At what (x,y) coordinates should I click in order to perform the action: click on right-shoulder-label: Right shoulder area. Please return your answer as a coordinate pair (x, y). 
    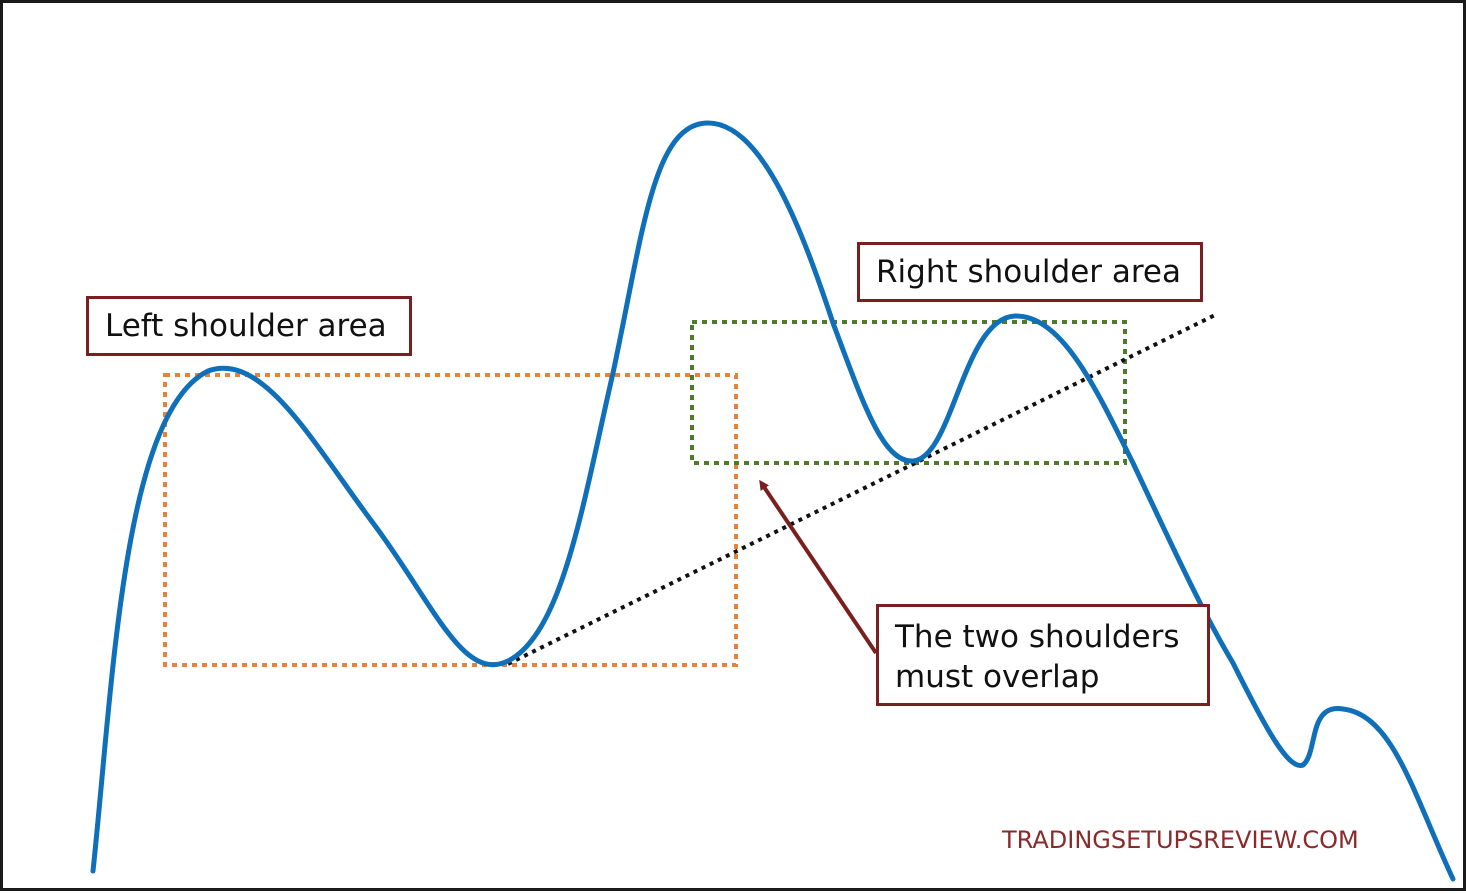
    Looking at the image, I should click on (1030, 272).